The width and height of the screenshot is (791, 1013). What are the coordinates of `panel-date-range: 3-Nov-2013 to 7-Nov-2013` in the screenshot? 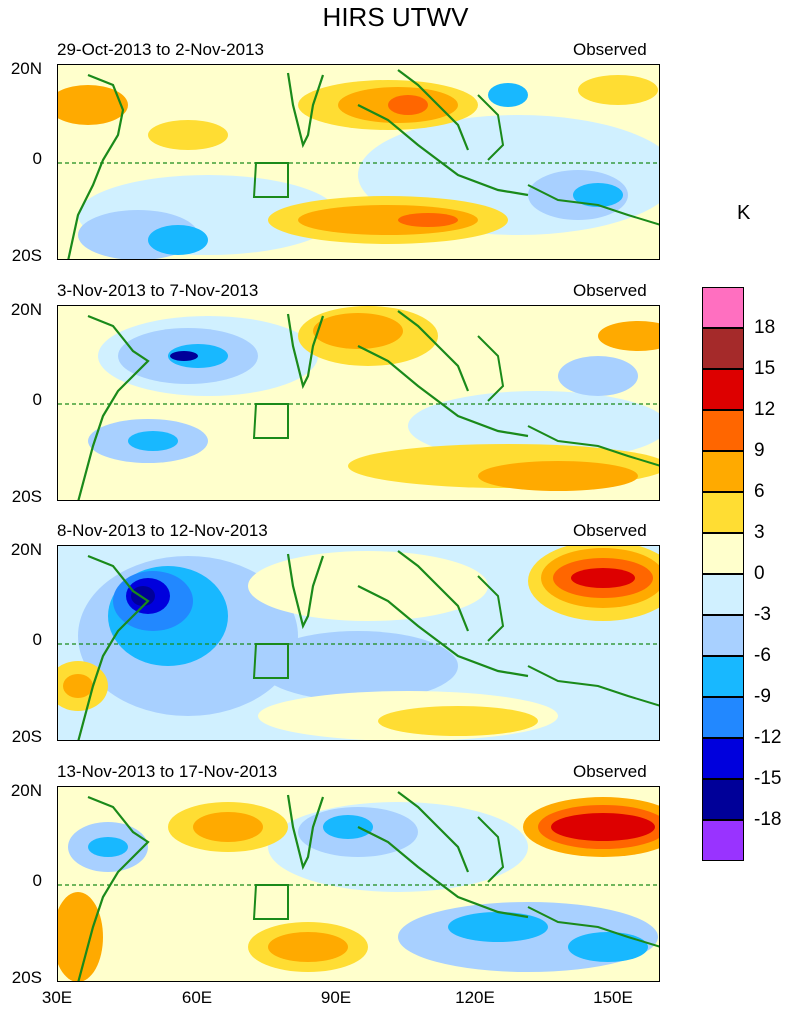 It's located at (158, 290).